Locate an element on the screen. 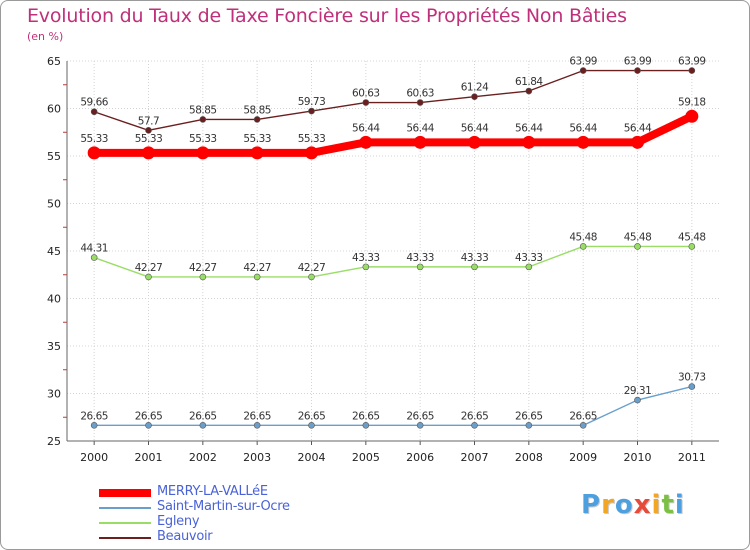 The image size is (750, 550). data-label: 59.66 is located at coordinates (94, 103).